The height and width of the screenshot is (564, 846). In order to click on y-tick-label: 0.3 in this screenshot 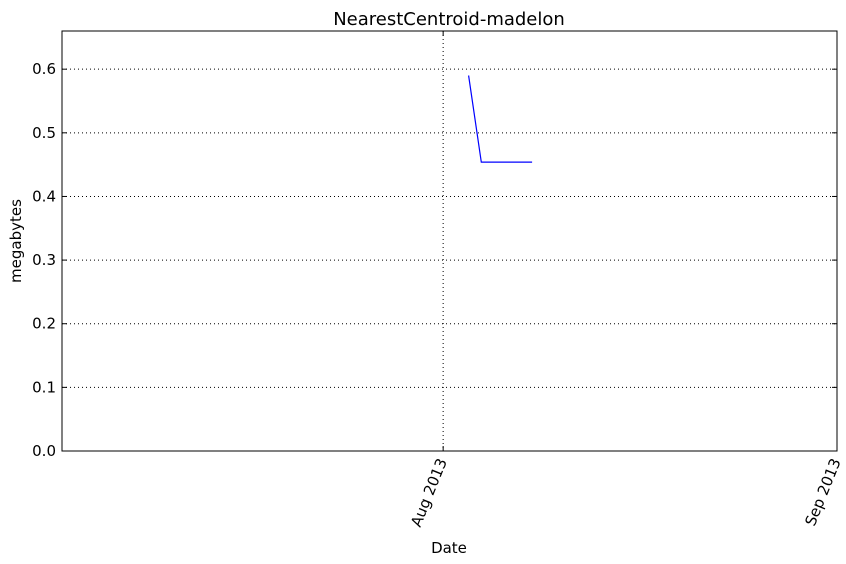, I will do `click(44, 260)`.